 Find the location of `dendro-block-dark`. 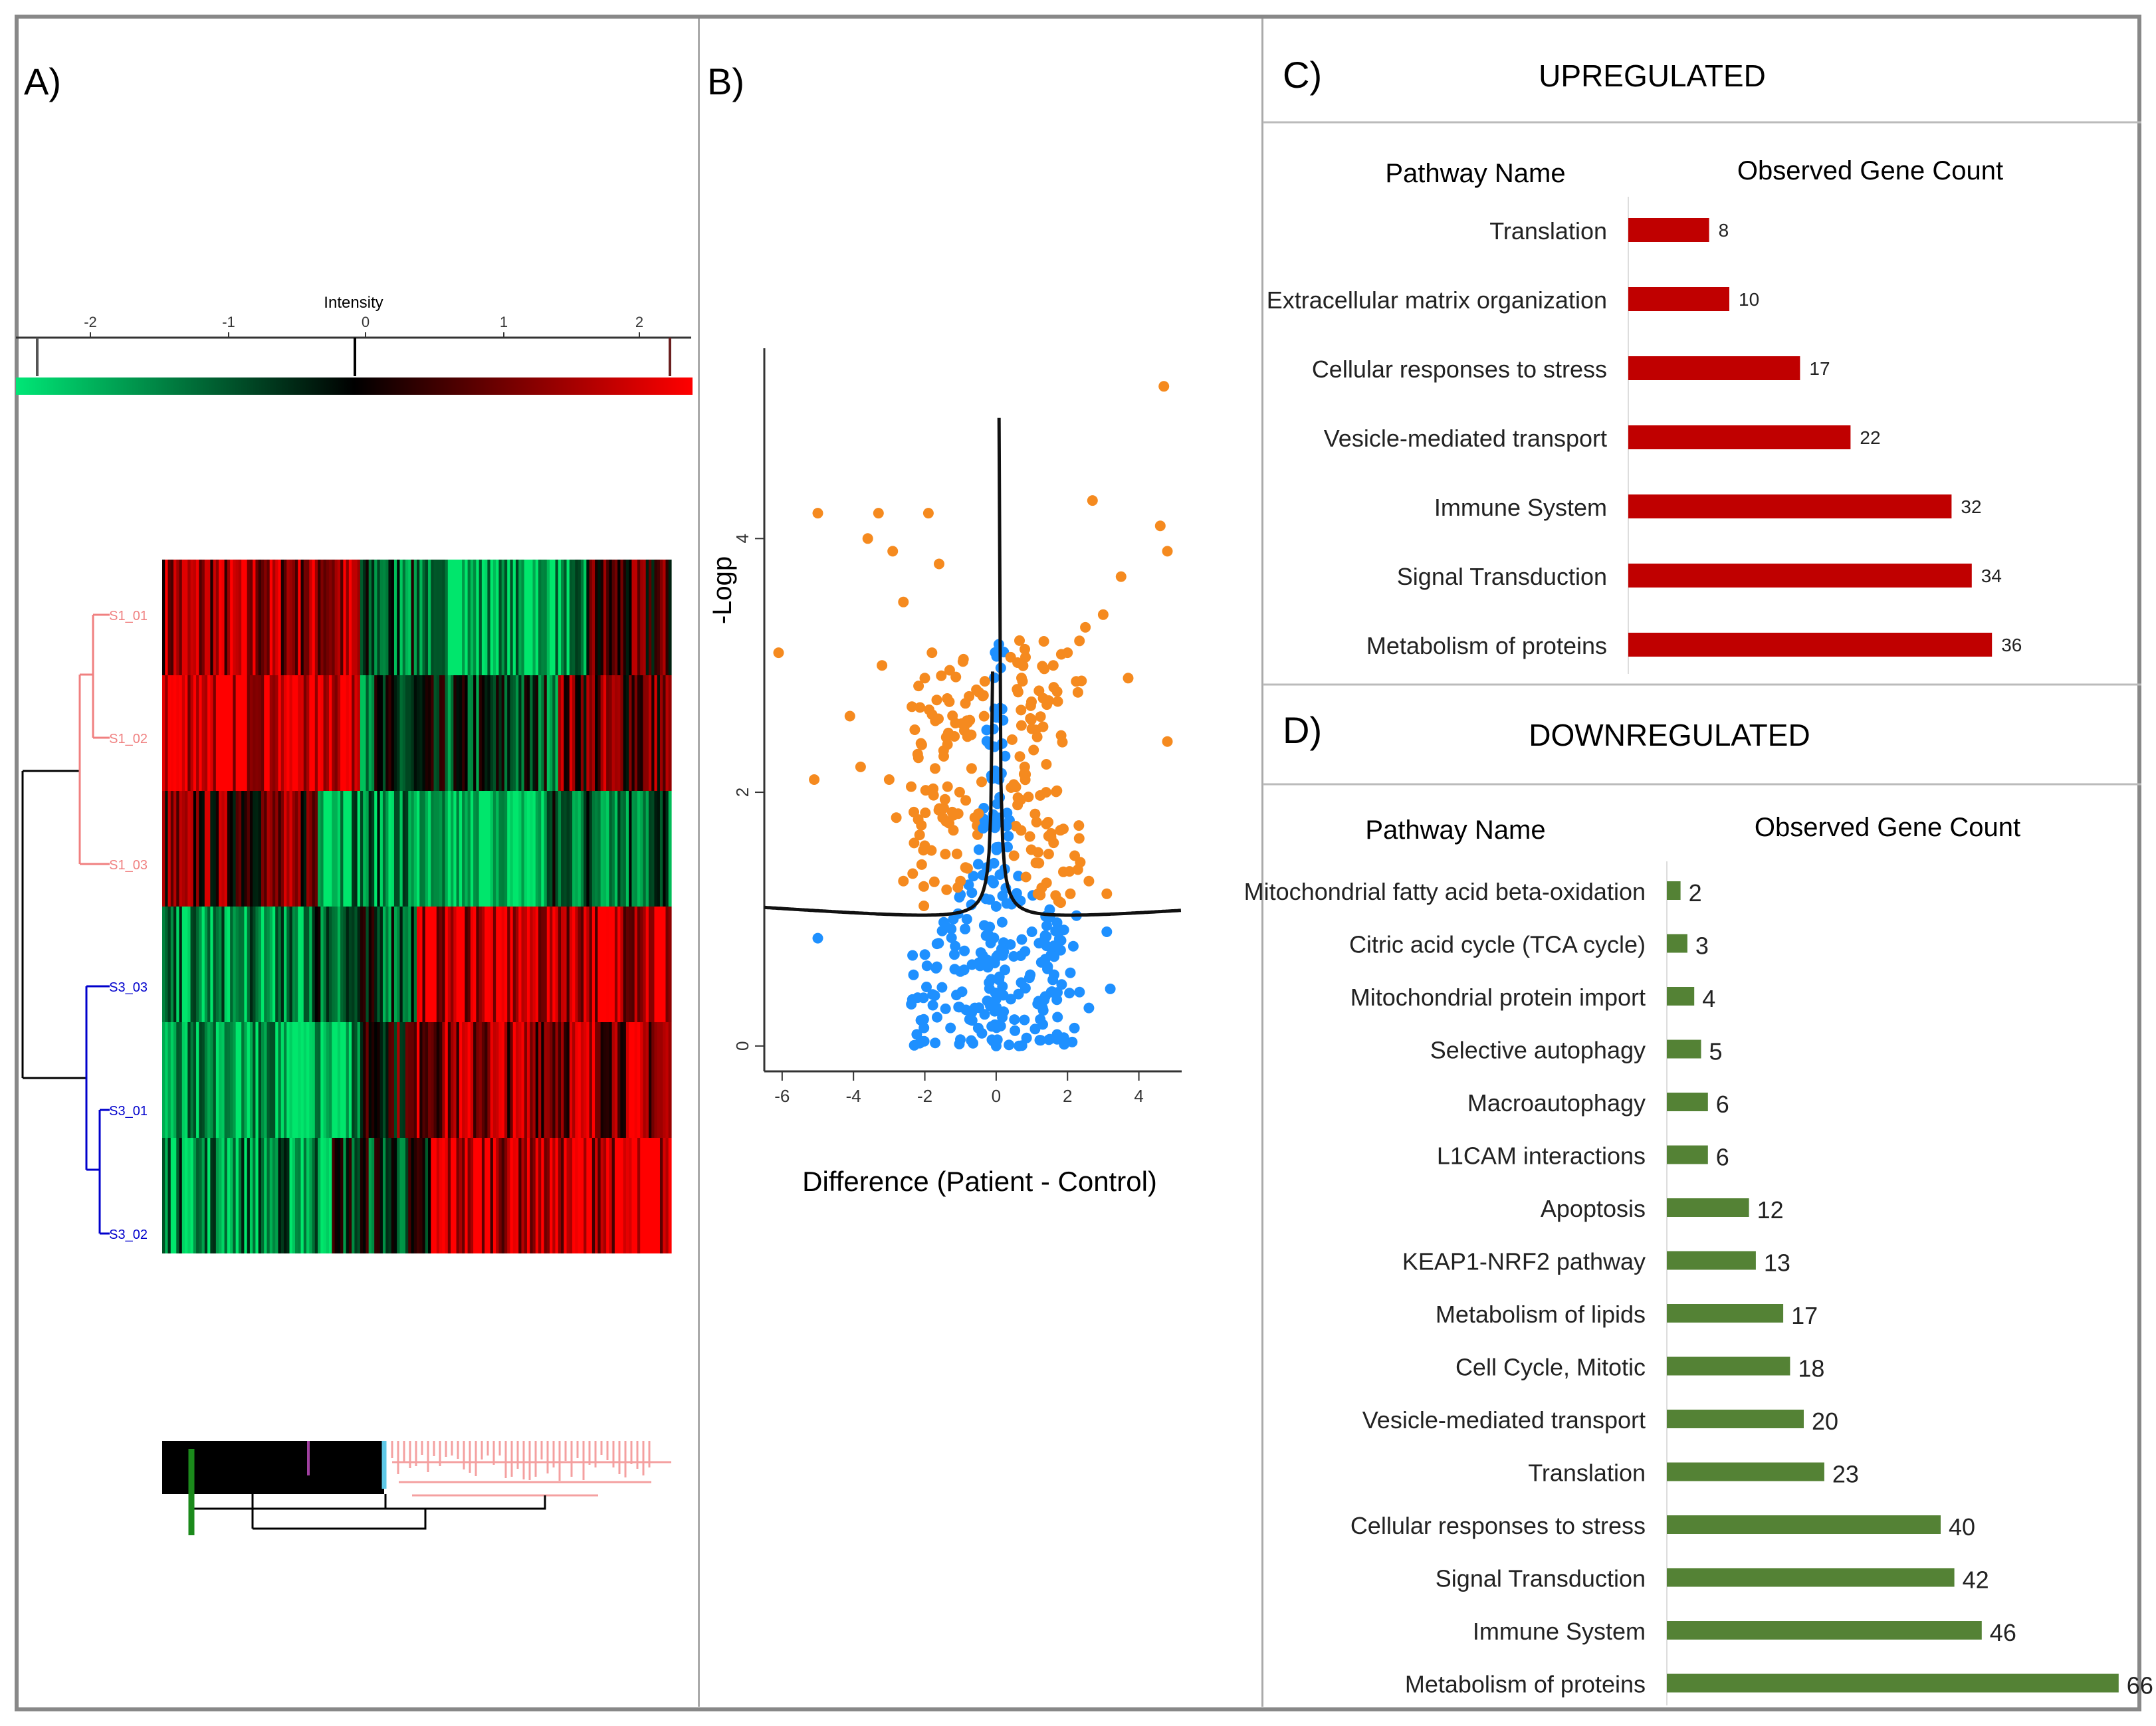

dendro-block-dark is located at coordinates (273, 1468).